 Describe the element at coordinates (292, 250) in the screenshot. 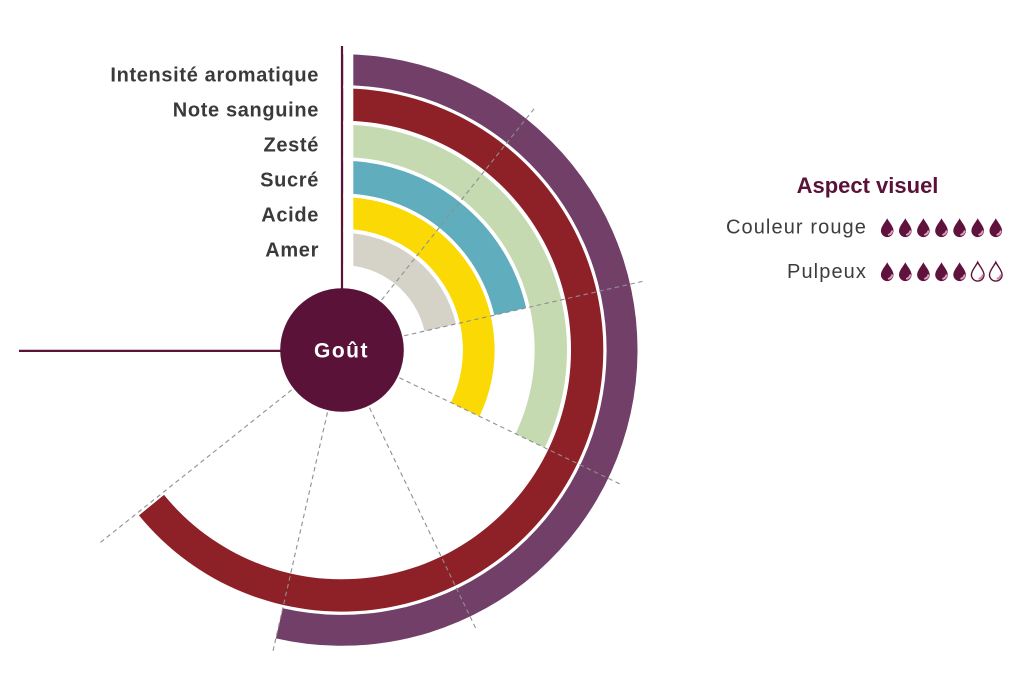

I see `svg-text: Amer` at that location.